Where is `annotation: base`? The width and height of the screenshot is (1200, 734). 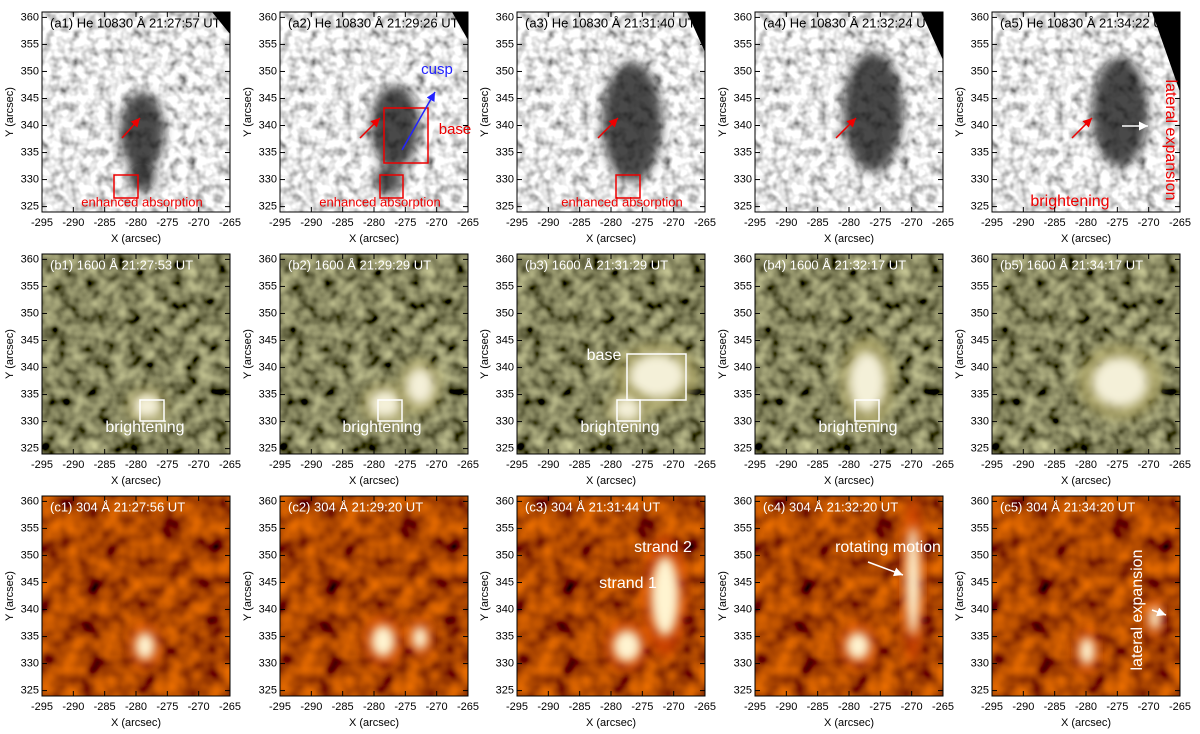
annotation: base is located at coordinates (604, 355).